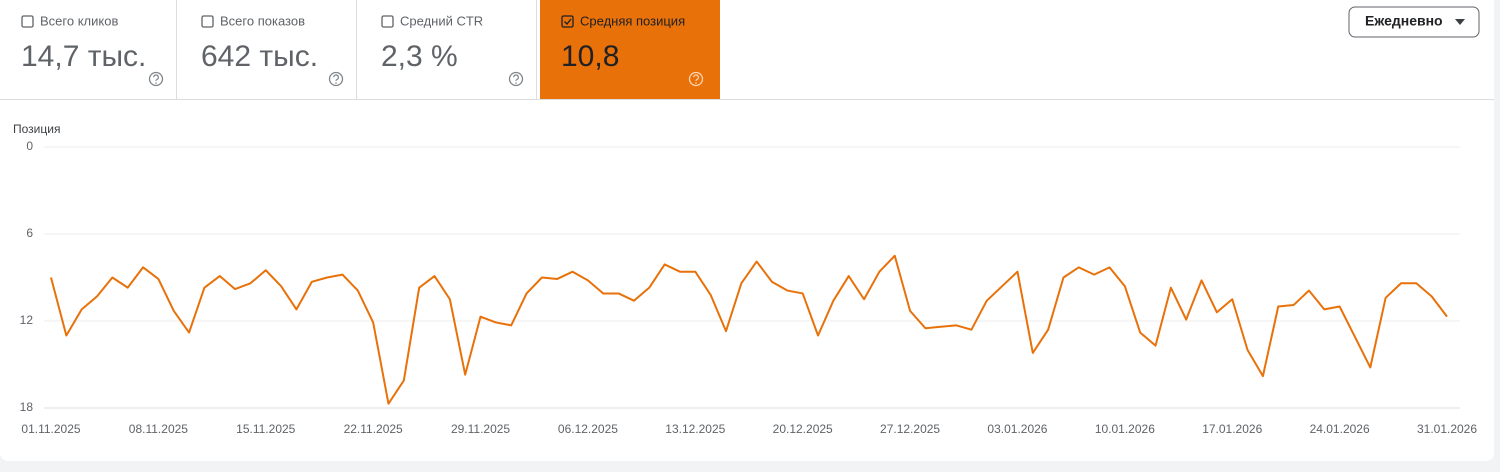  I want to click on x-tick-label: 20.12.2025, so click(803, 429).